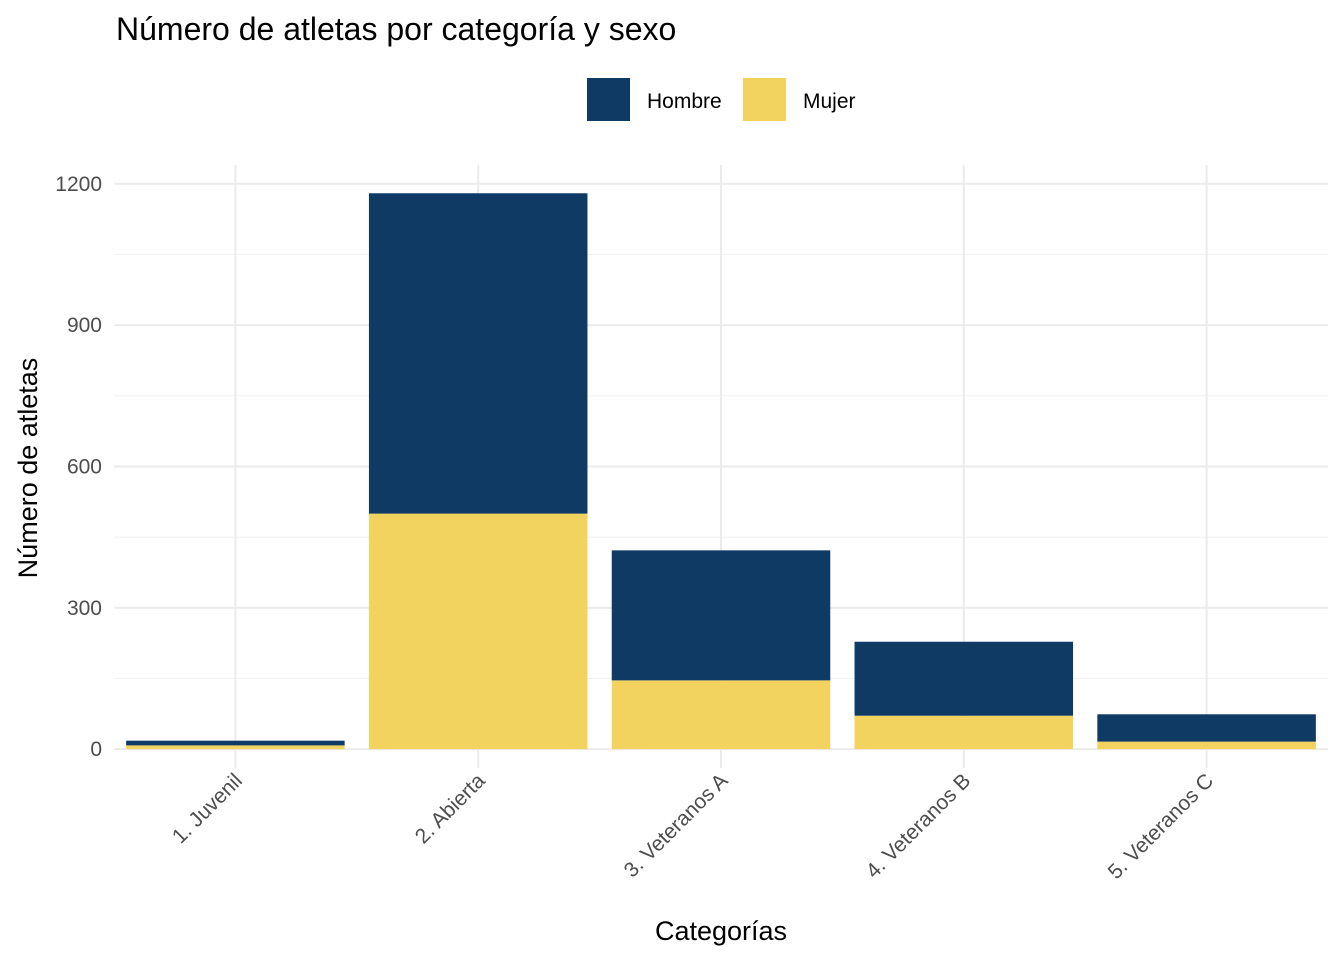  I want to click on legend-key-mujer, so click(764, 99).